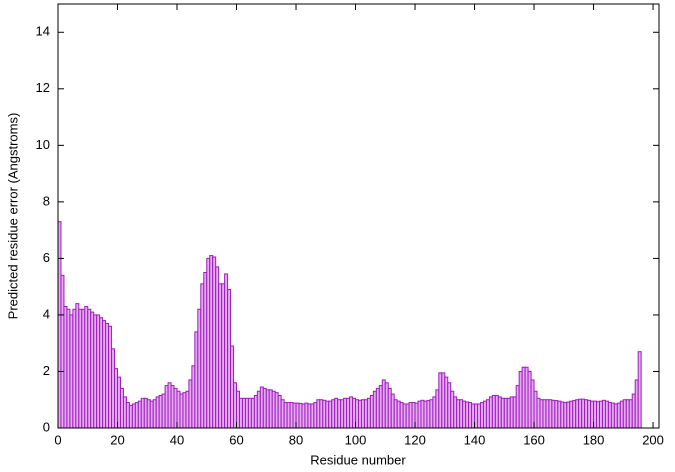 The image size is (675, 472). Describe the element at coordinates (43, 31) in the screenshot. I see `y-tick-label: 14` at that location.